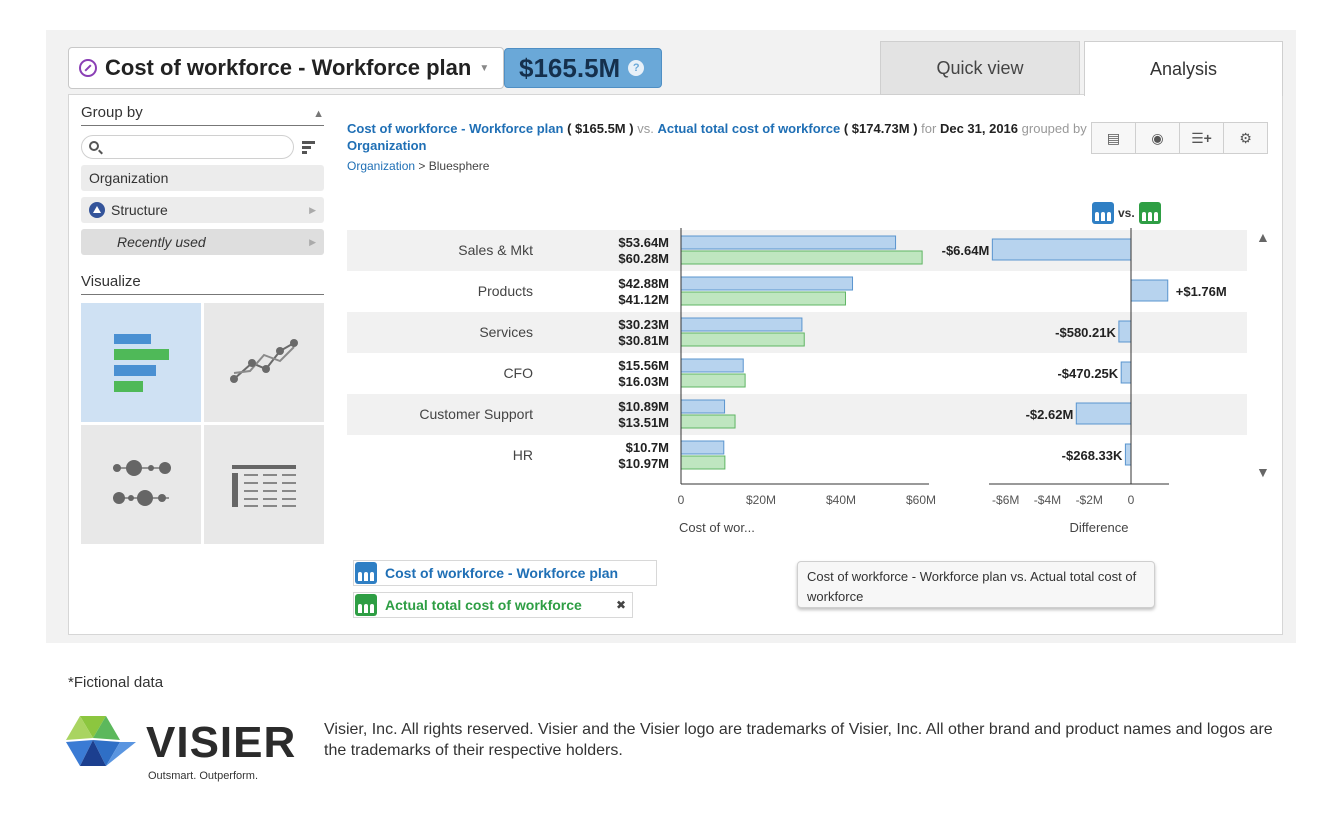 The height and width of the screenshot is (814, 1340). What do you see at coordinates (506, 332) in the screenshot?
I see `category-label: Services` at bounding box center [506, 332].